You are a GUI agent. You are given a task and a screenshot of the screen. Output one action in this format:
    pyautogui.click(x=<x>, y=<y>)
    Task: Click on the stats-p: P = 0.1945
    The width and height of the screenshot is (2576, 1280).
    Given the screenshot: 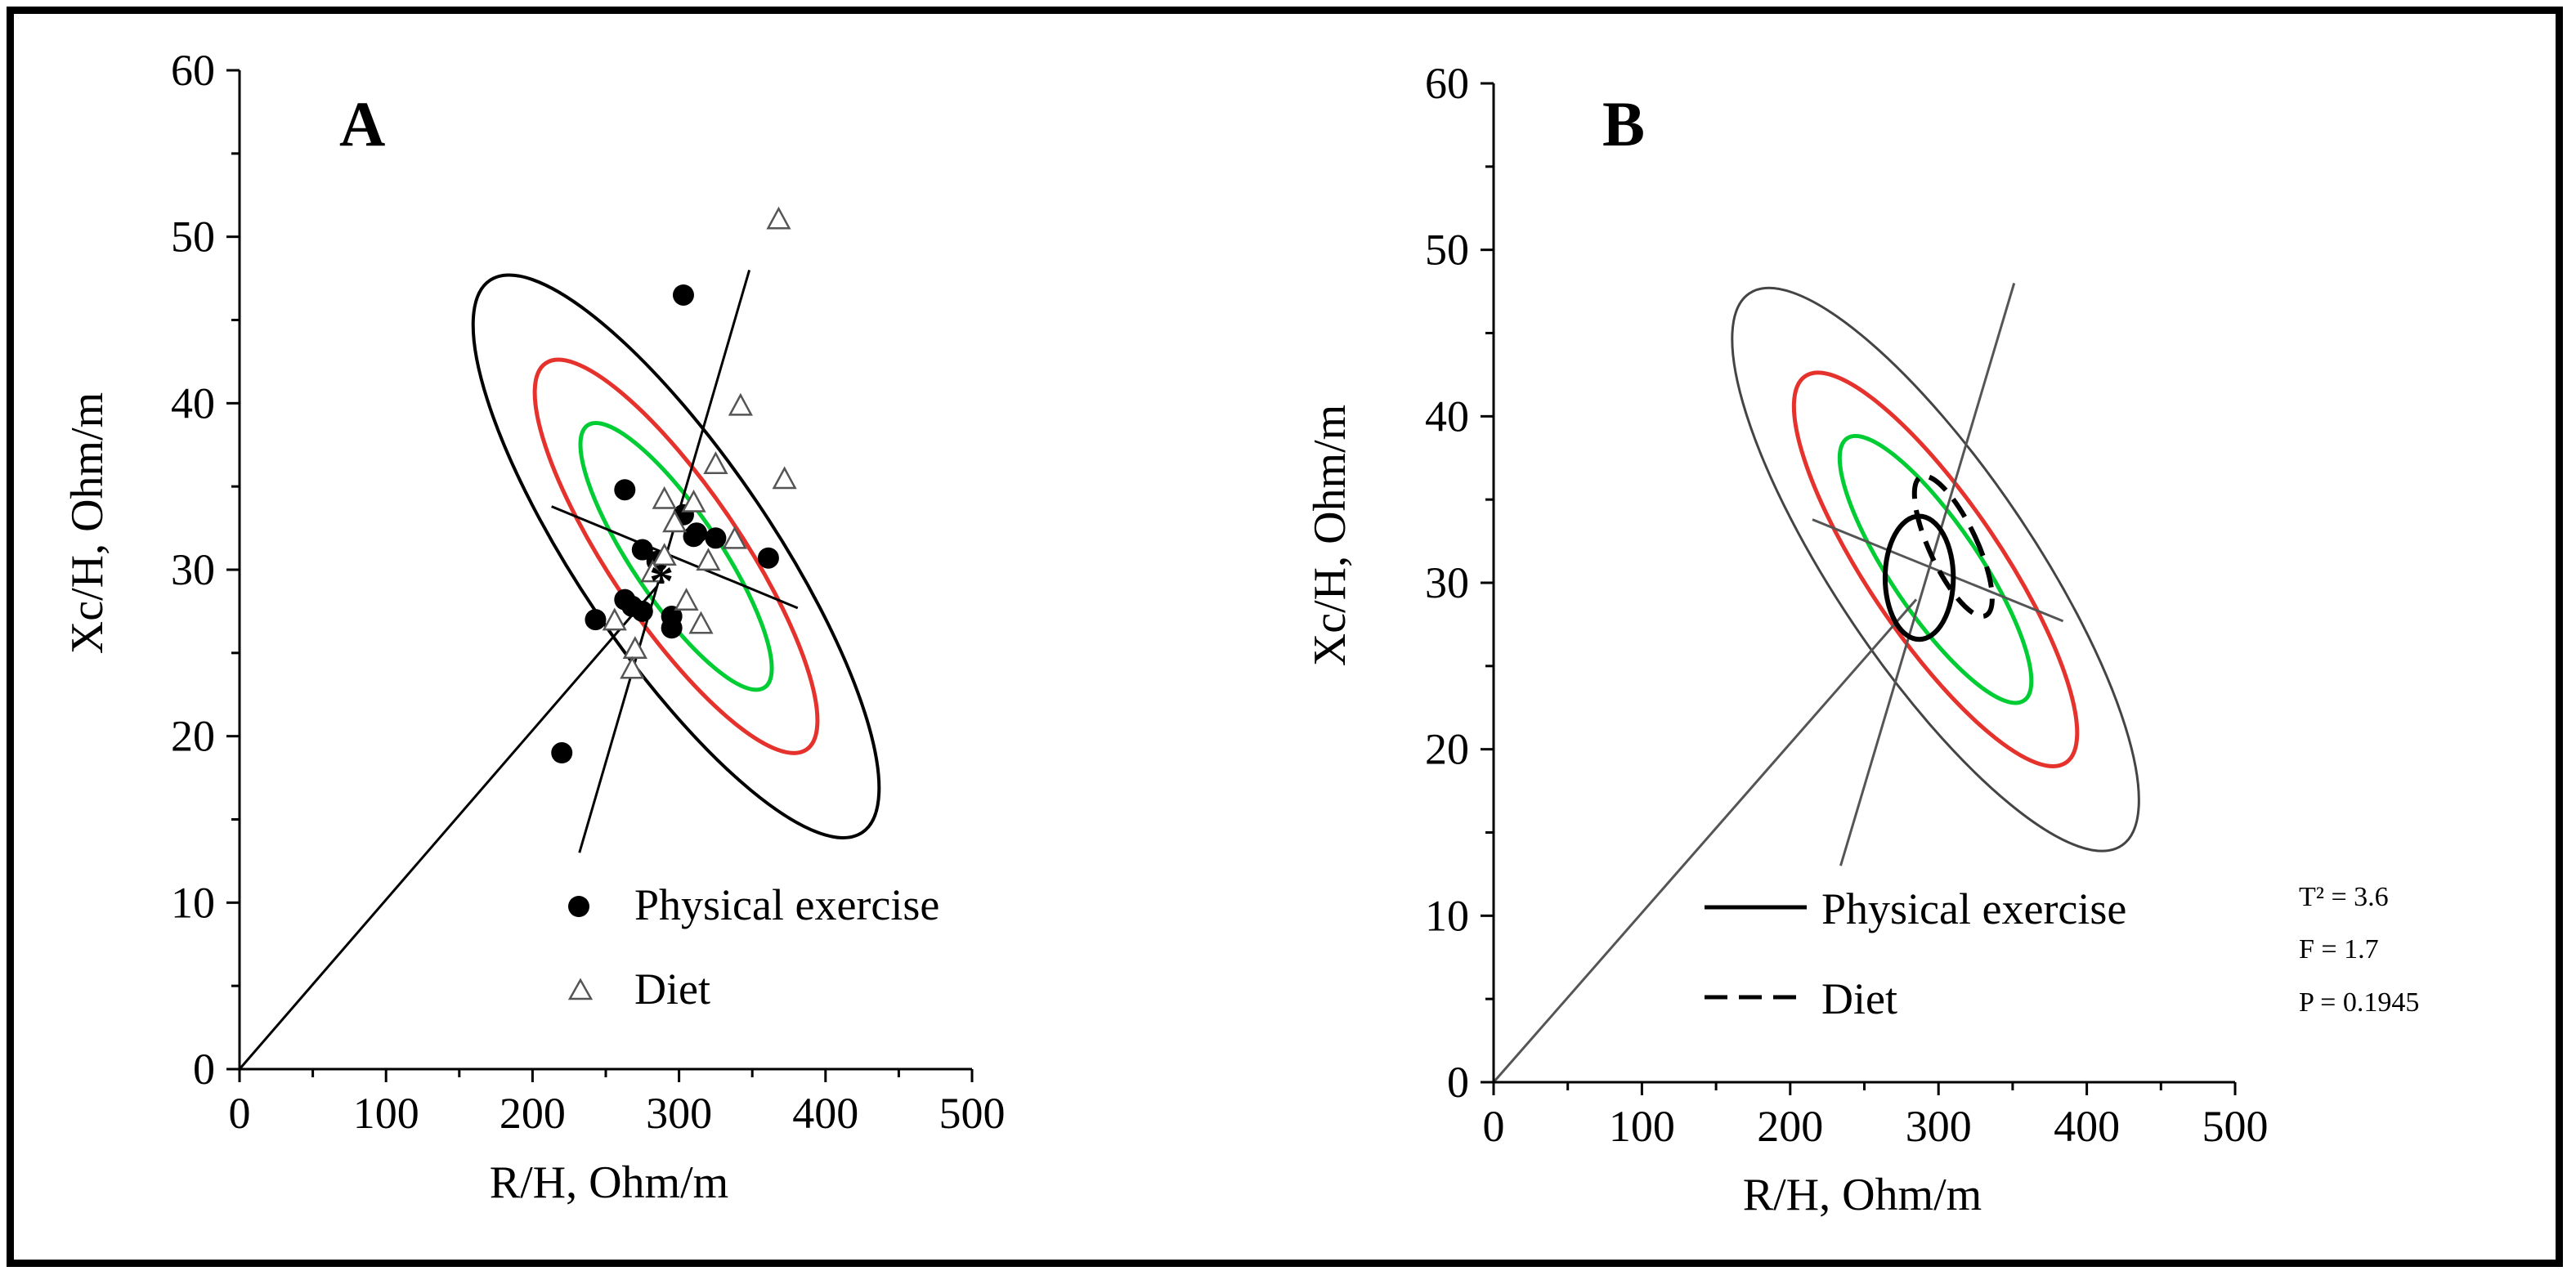 What is the action you would take?
    pyautogui.click(x=2359, y=1003)
    